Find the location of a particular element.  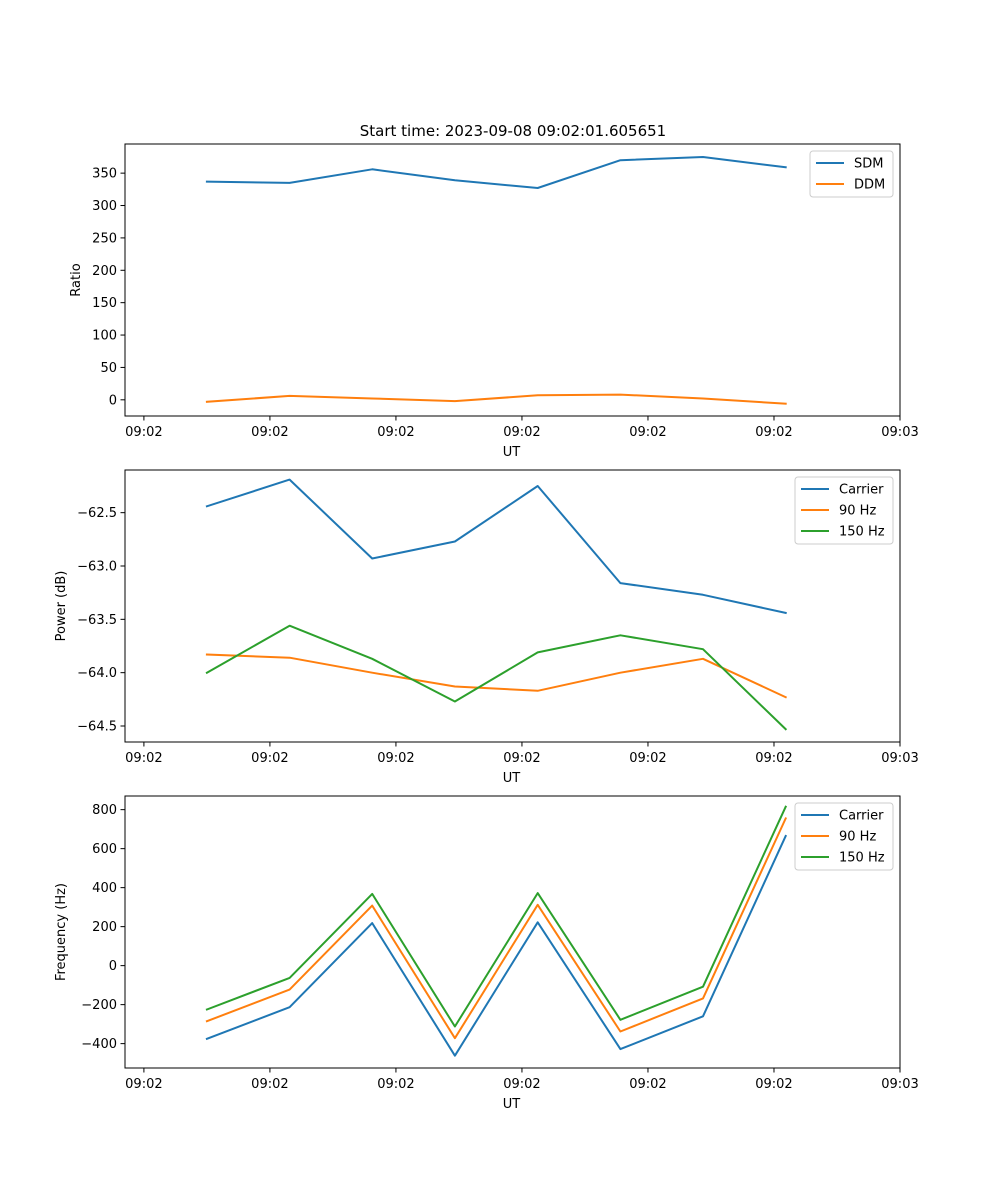

y-tick-label: 100 is located at coordinates (104, 336).